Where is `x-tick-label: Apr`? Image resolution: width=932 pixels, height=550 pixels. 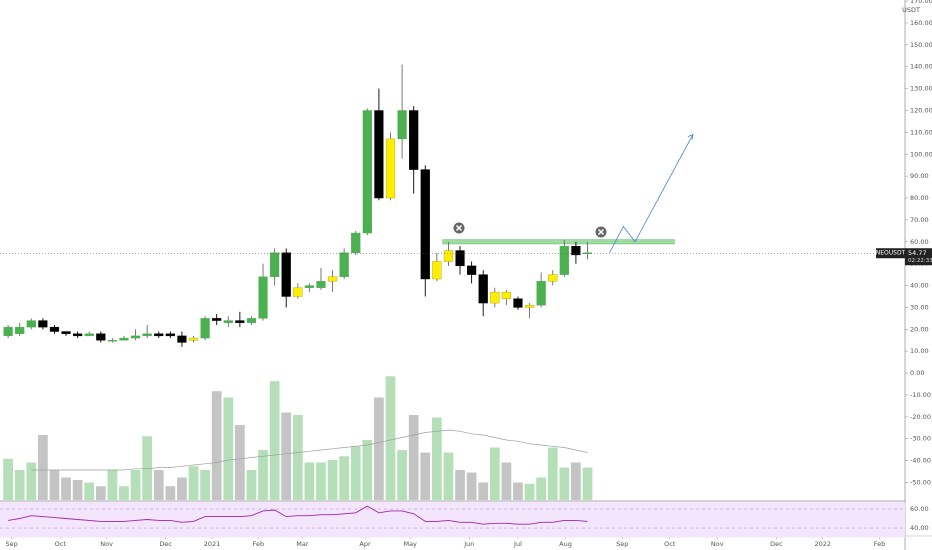 x-tick-label: Apr is located at coordinates (365, 544).